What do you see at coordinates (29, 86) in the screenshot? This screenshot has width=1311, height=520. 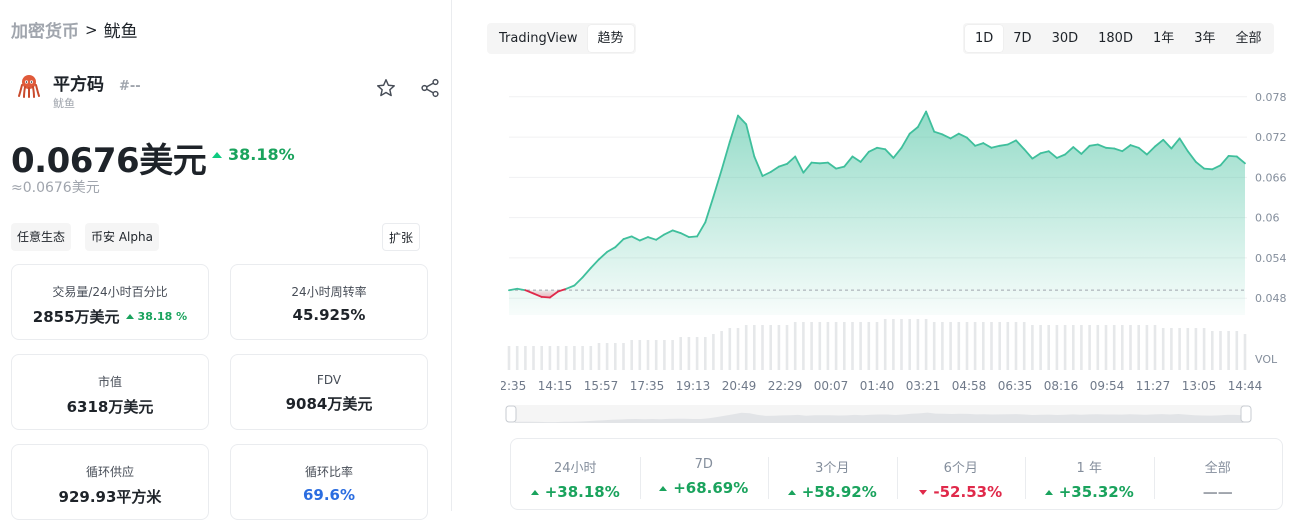 I see `squid-icon` at bounding box center [29, 86].